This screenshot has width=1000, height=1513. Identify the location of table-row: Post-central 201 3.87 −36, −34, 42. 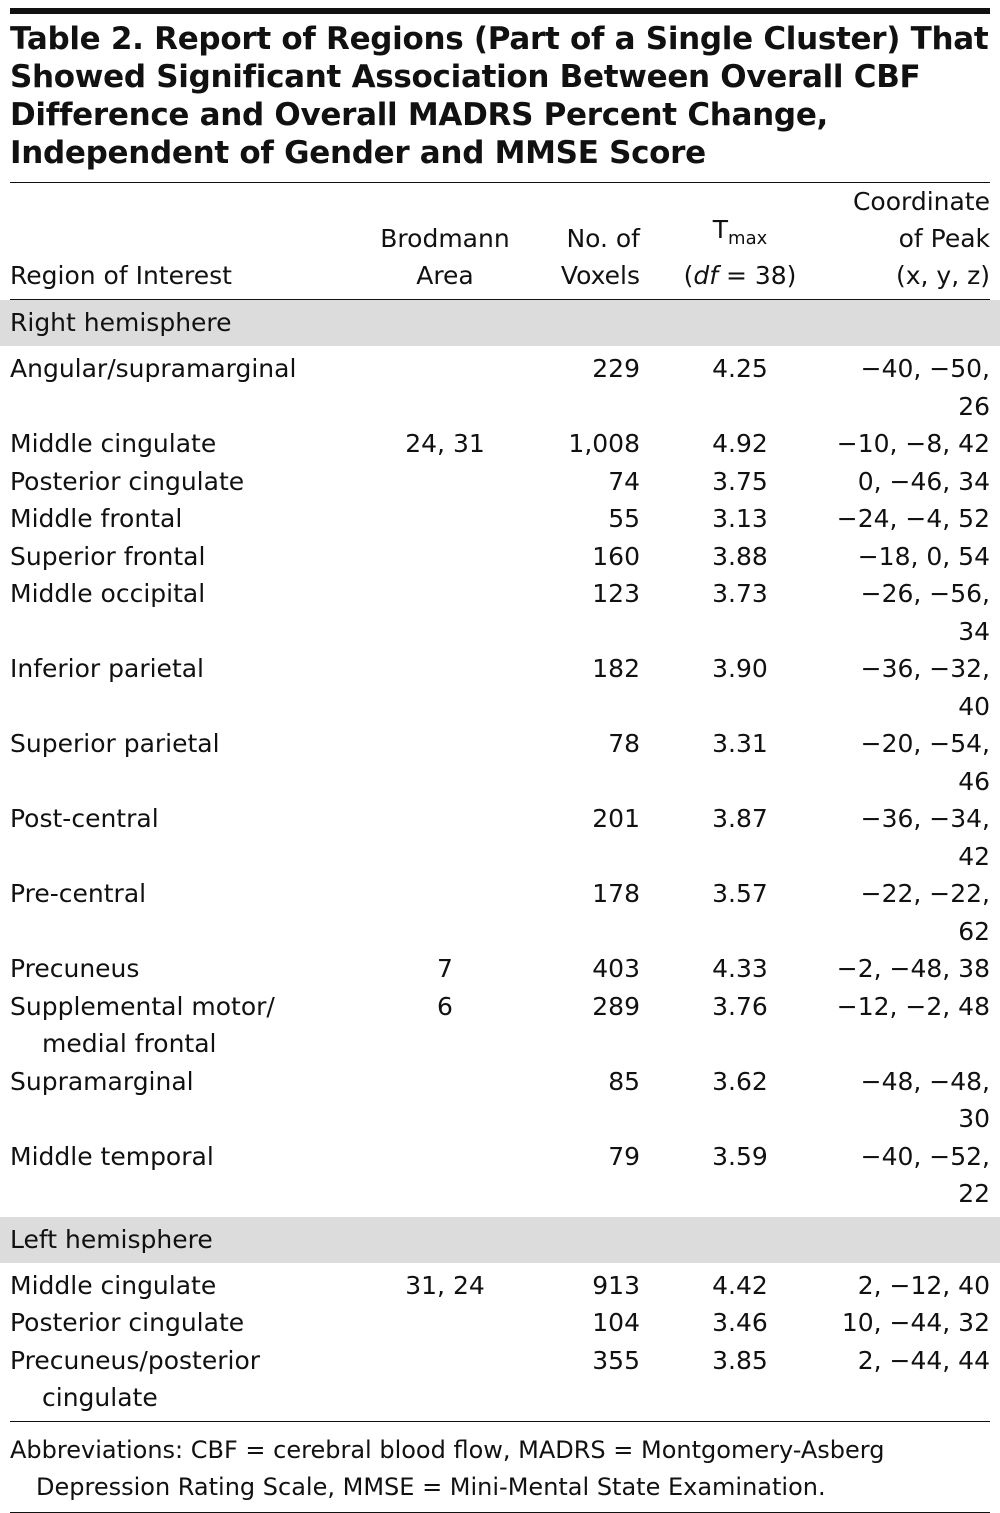
(500, 837).